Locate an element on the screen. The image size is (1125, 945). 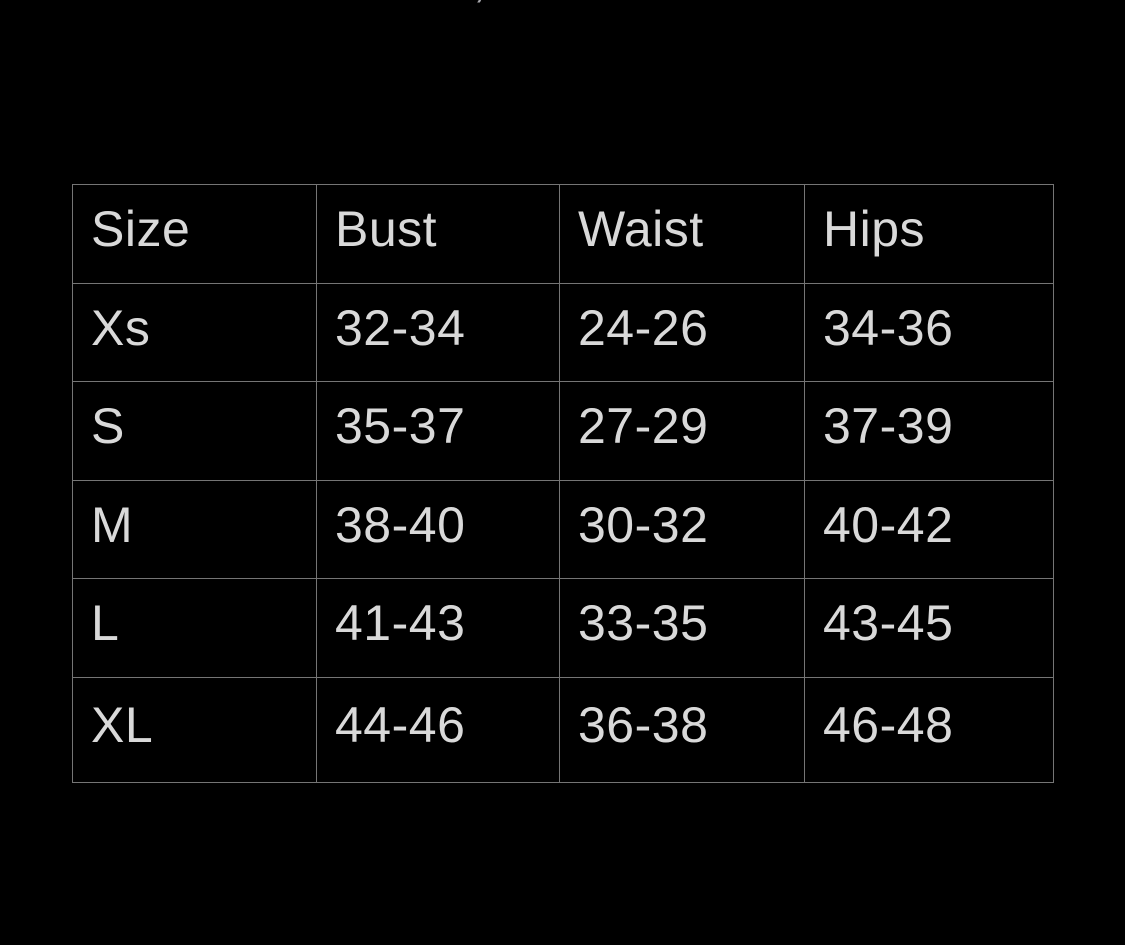
table-row-m: M 38-40 30-32 40-42 is located at coordinates (563, 529).